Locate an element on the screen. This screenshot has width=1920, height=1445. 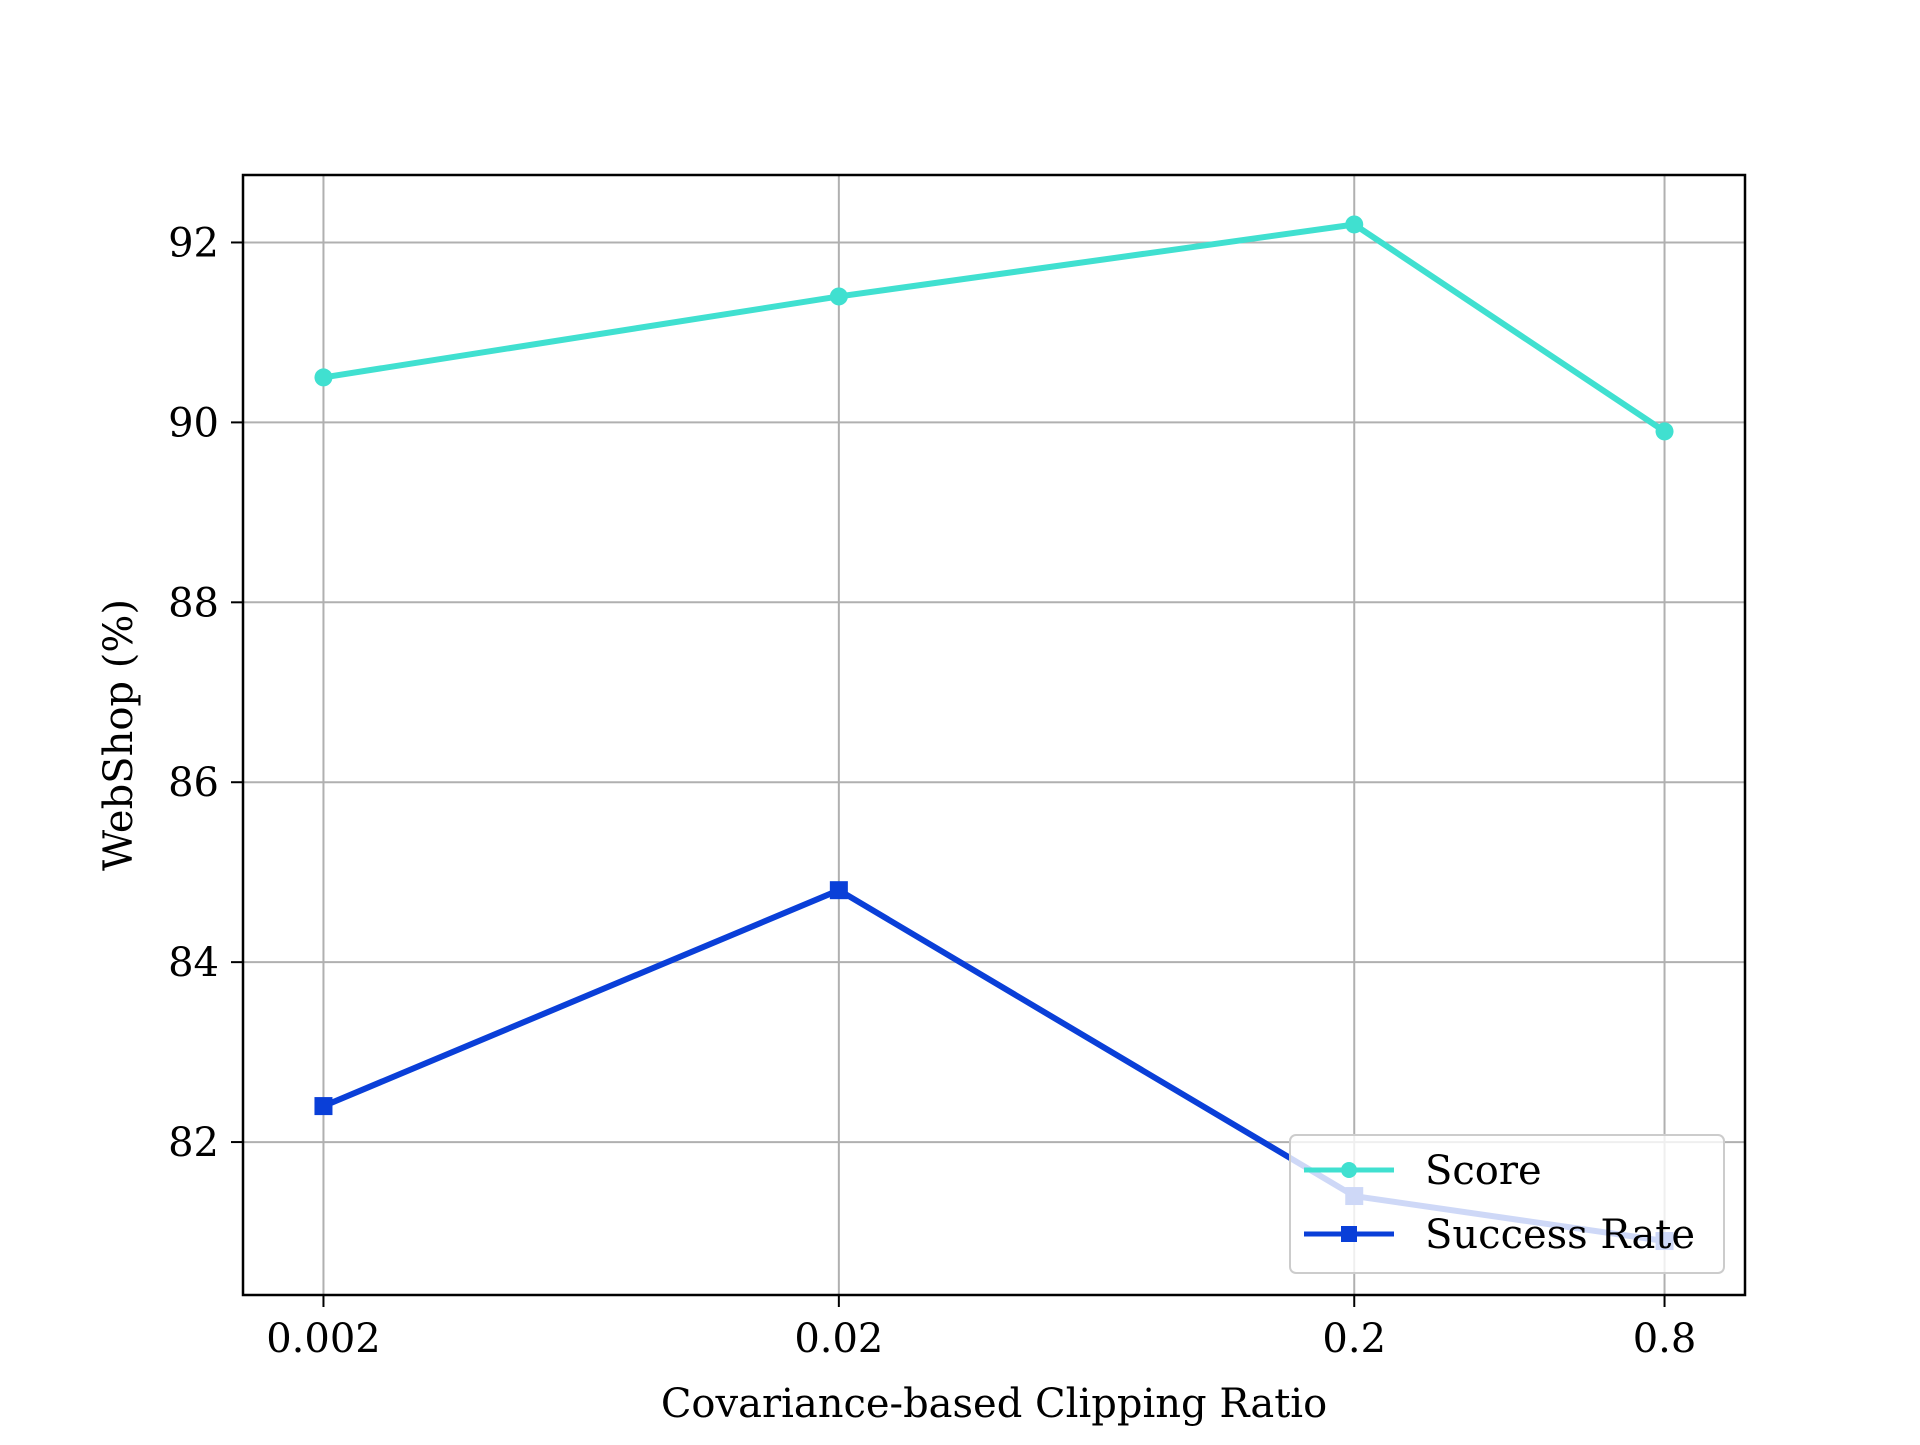
legend: Score Success Rate is located at coordinates (1507, 1204).